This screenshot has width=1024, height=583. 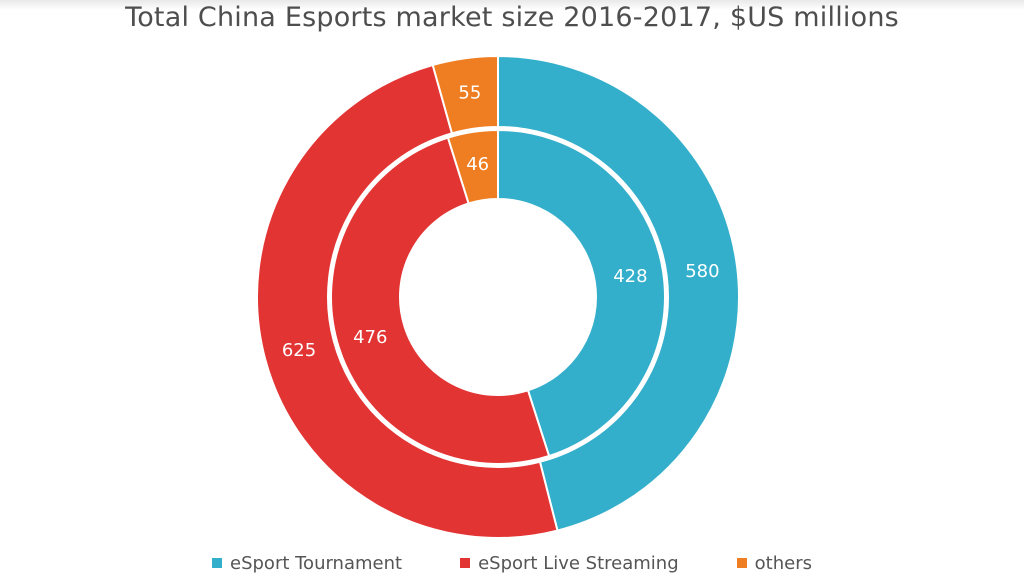 What do you see at coordinates (469, 92) in the screenshot?
I see `data-label-outer-others: 55` at bounding box center [469, 92].